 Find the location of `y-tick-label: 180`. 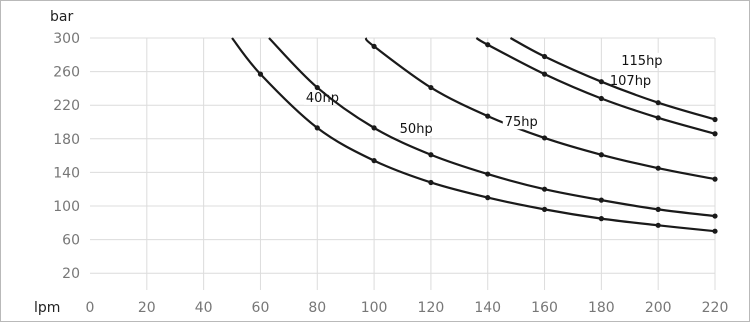

y-tick-label: 180 is located at coordinates (66, 140).